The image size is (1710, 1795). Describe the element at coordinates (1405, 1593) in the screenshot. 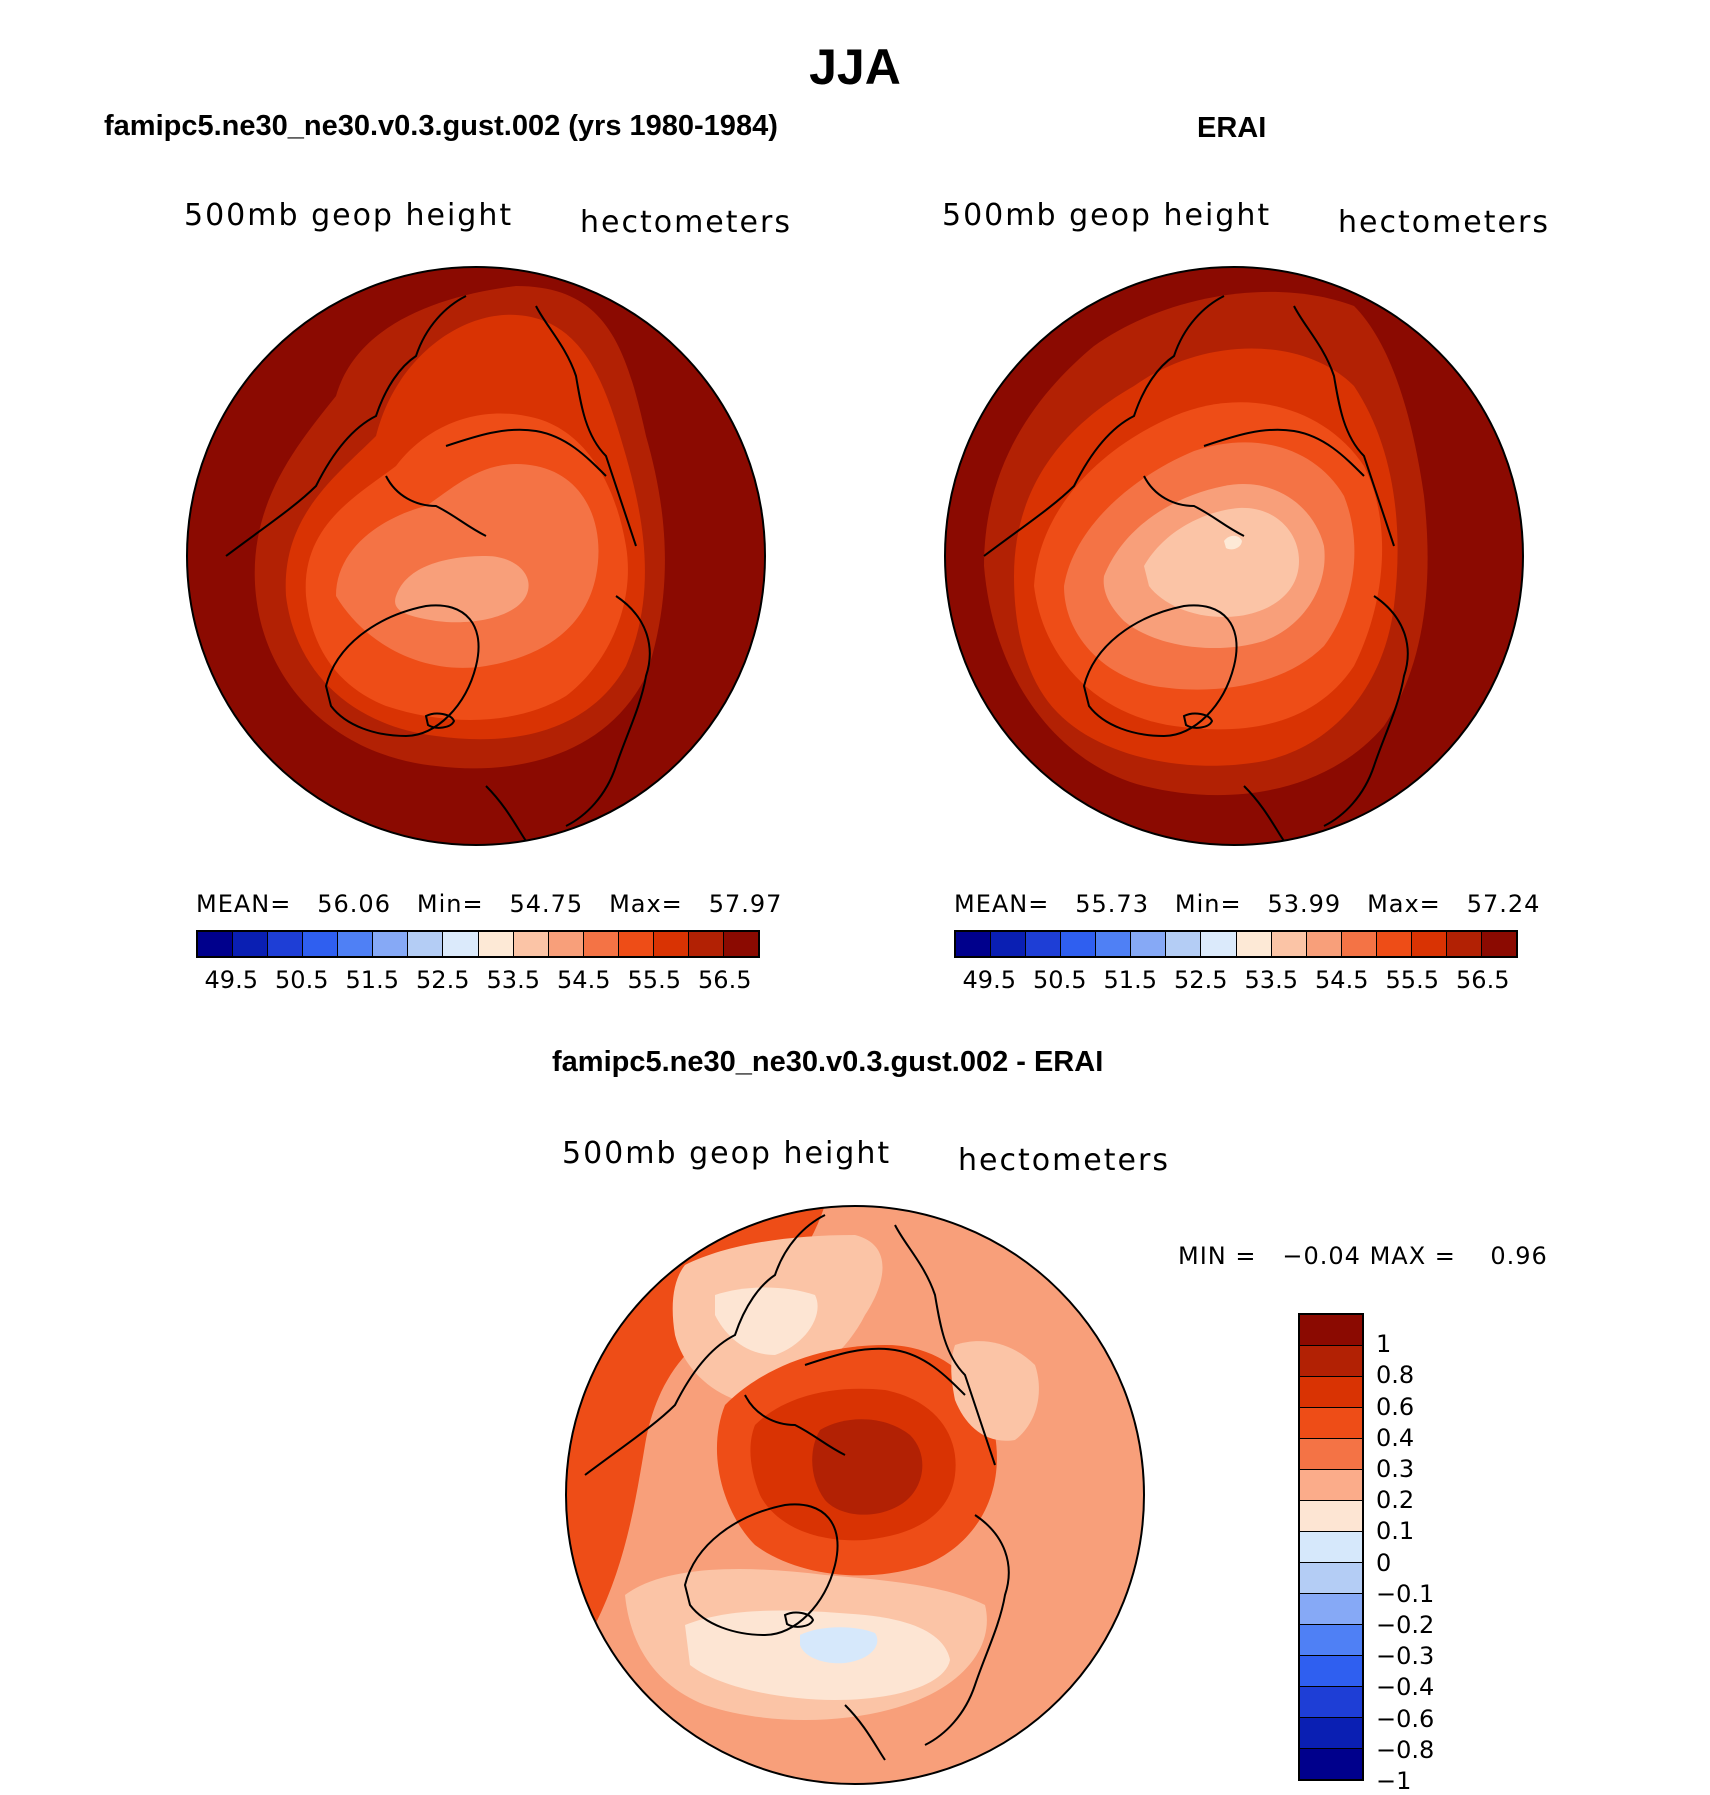

I see `colorbar-tick-label: −0.1` at that location.